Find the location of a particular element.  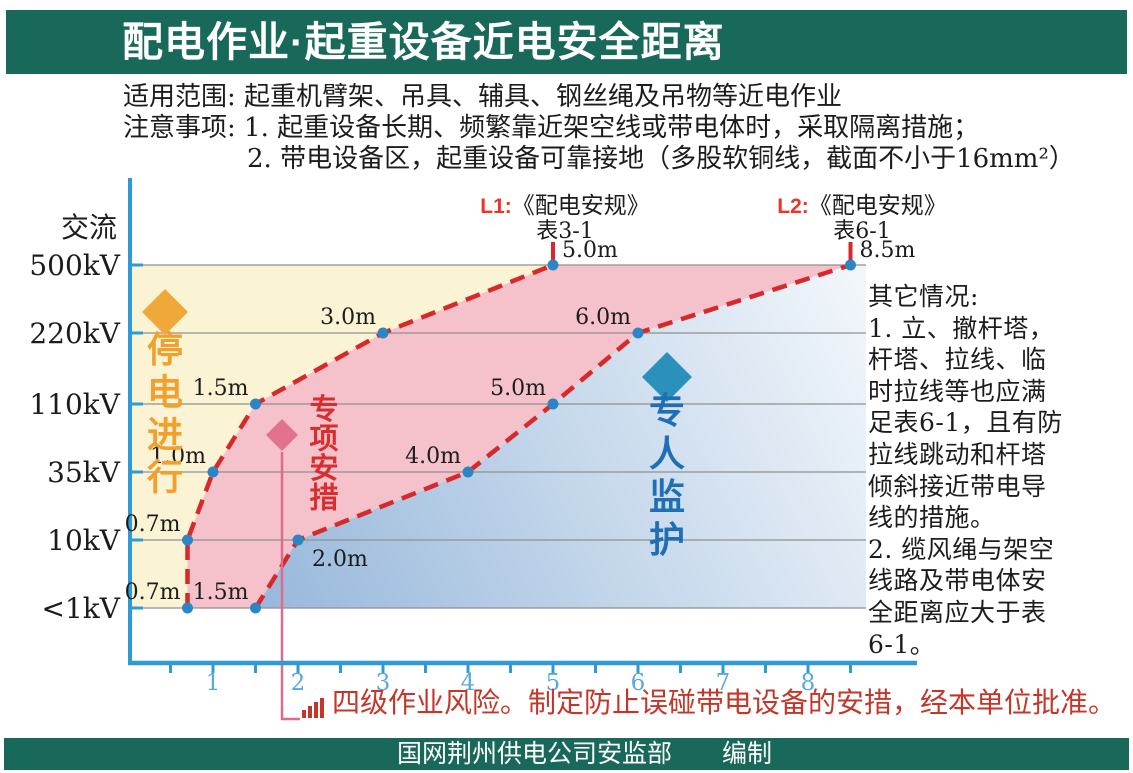

region-label-char: 行 is located at coordinates (165, 478).